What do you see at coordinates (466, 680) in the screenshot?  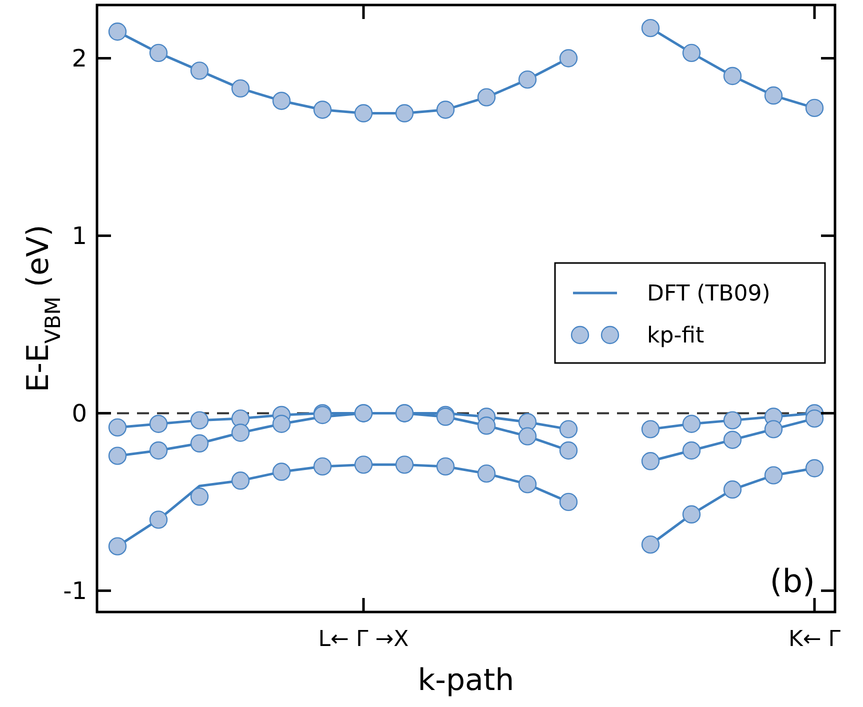 I see `x-axis-title: k-path` at bounding box center [466, 680].